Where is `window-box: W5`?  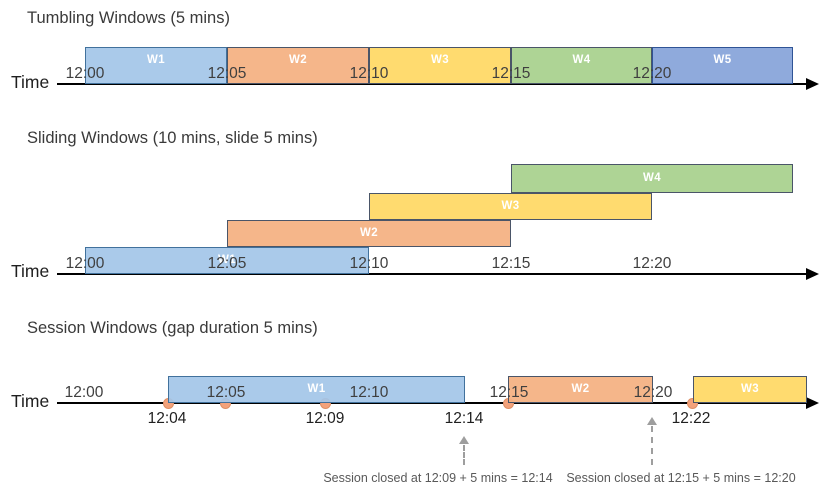 window-box: W5 is located at coordinates (722, 65).